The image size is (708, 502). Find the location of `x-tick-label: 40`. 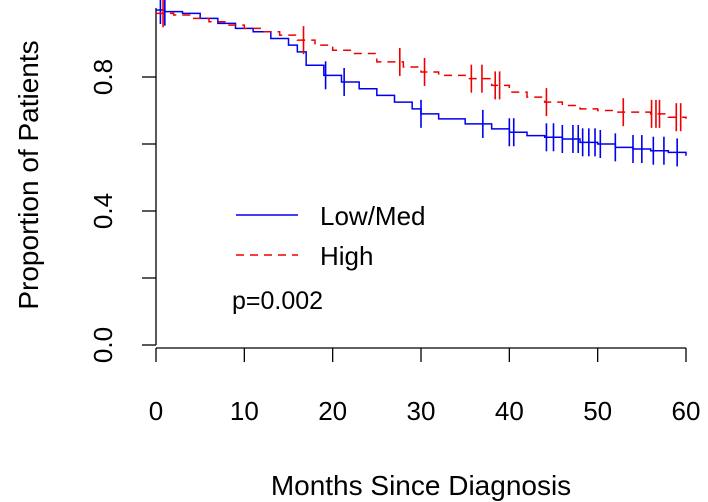

x-tick-label: 40 is located at coordinates (509, 411).